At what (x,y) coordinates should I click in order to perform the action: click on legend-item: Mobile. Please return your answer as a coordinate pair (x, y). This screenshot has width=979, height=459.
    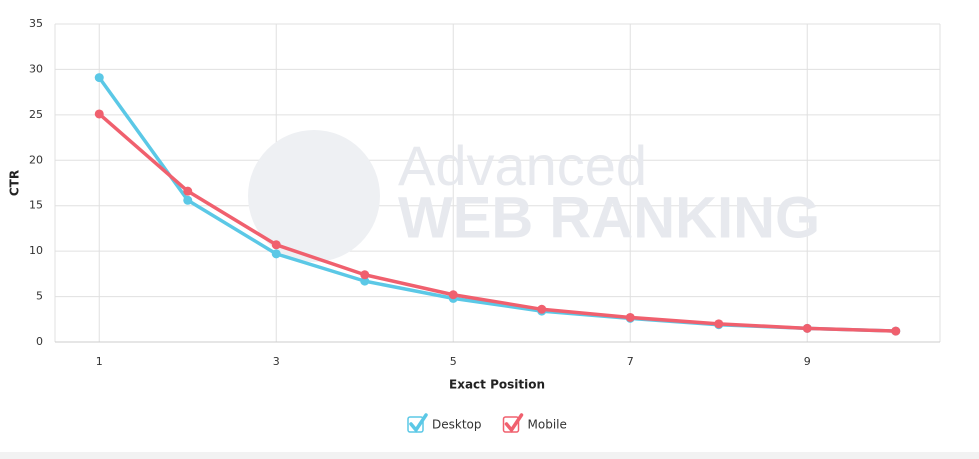
    Looking at the image, I should click on (534, 423).